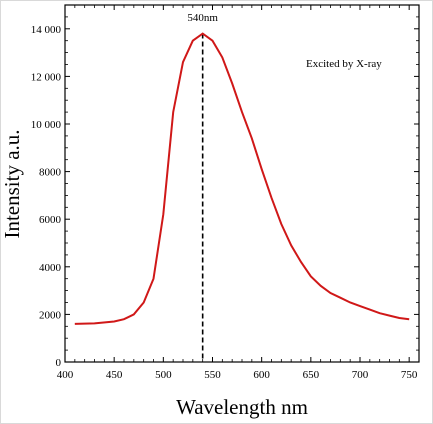 Image resolution: width=433 pixels, height=424 pixels. Describe the element at coordinates (261, 375) in the screenshot. I see `x-tick-label: 600` at that location.